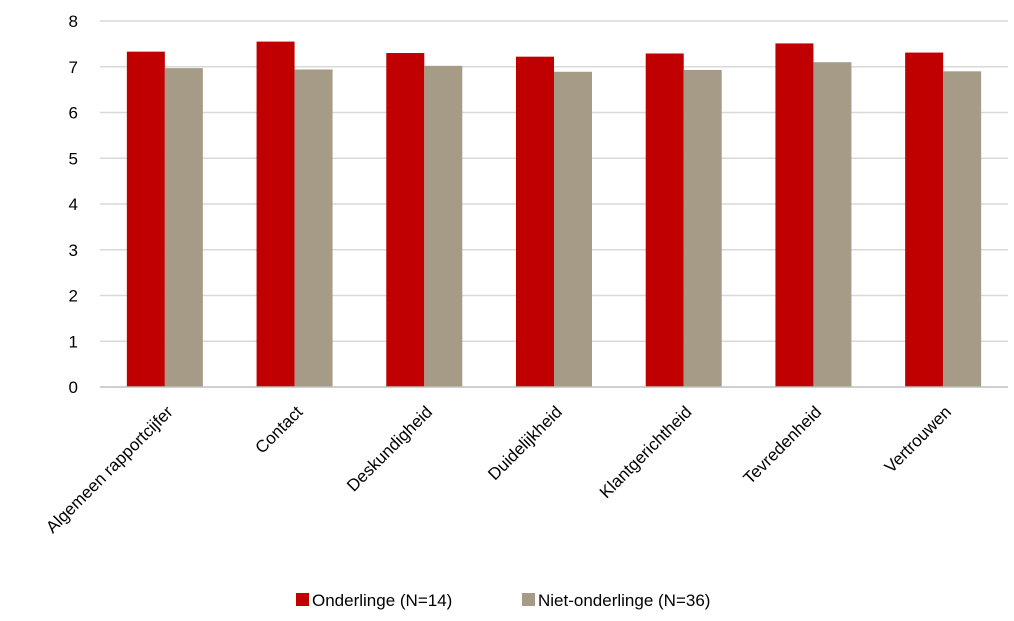  I want to click on y-tick-label: 8, so click(73, 21).